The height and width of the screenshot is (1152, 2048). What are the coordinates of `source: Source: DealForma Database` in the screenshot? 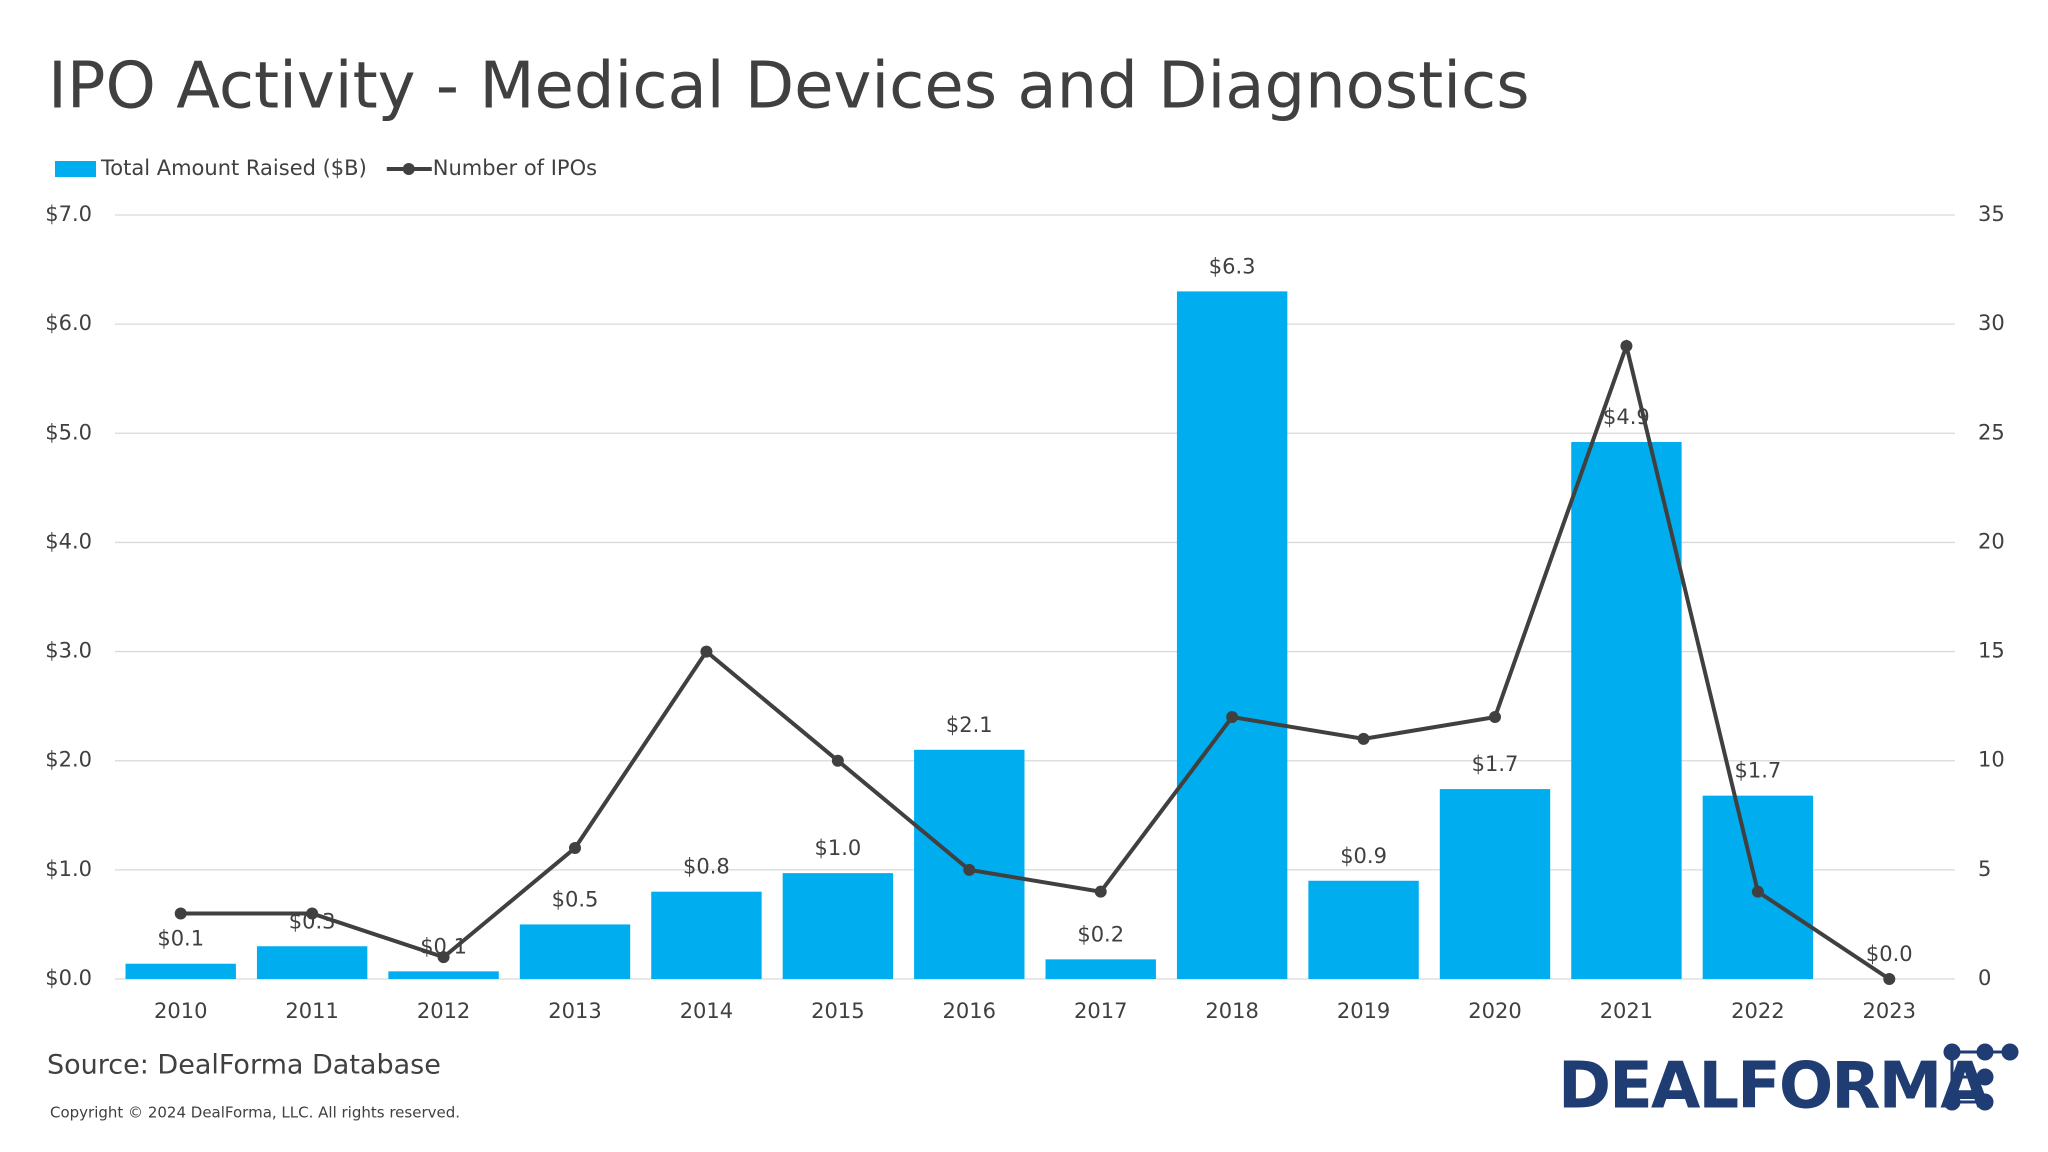 It's located at (244, 1065).